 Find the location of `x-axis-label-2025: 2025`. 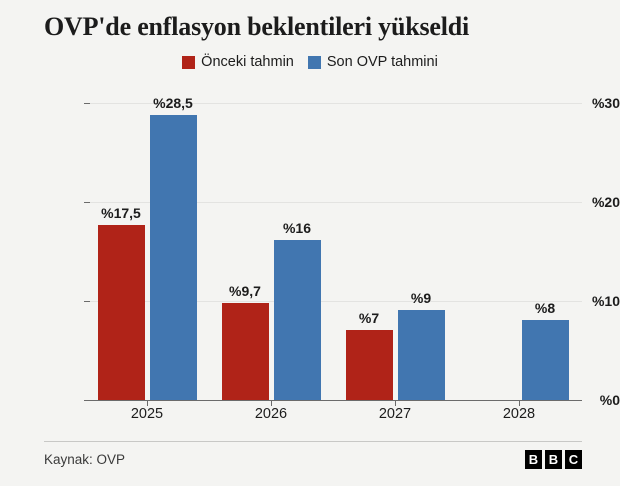

x-axis-label-2025: 2025 is located at coordinates (147, 414).